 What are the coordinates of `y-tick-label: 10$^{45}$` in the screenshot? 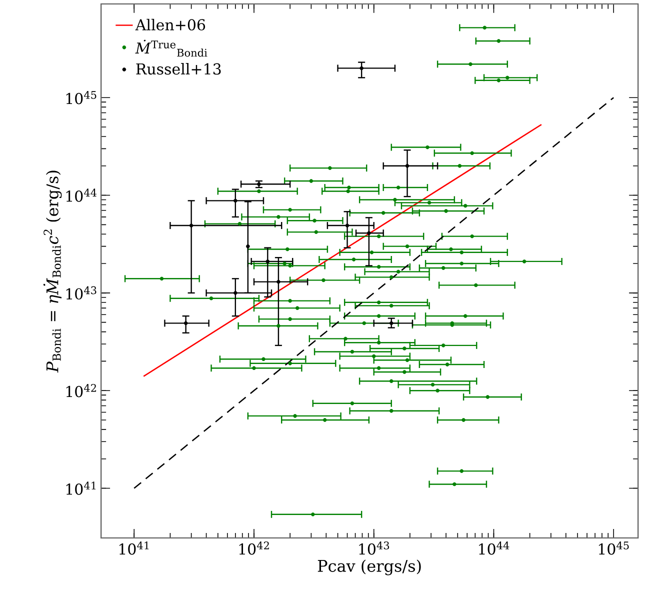 It's located at (81, 97).